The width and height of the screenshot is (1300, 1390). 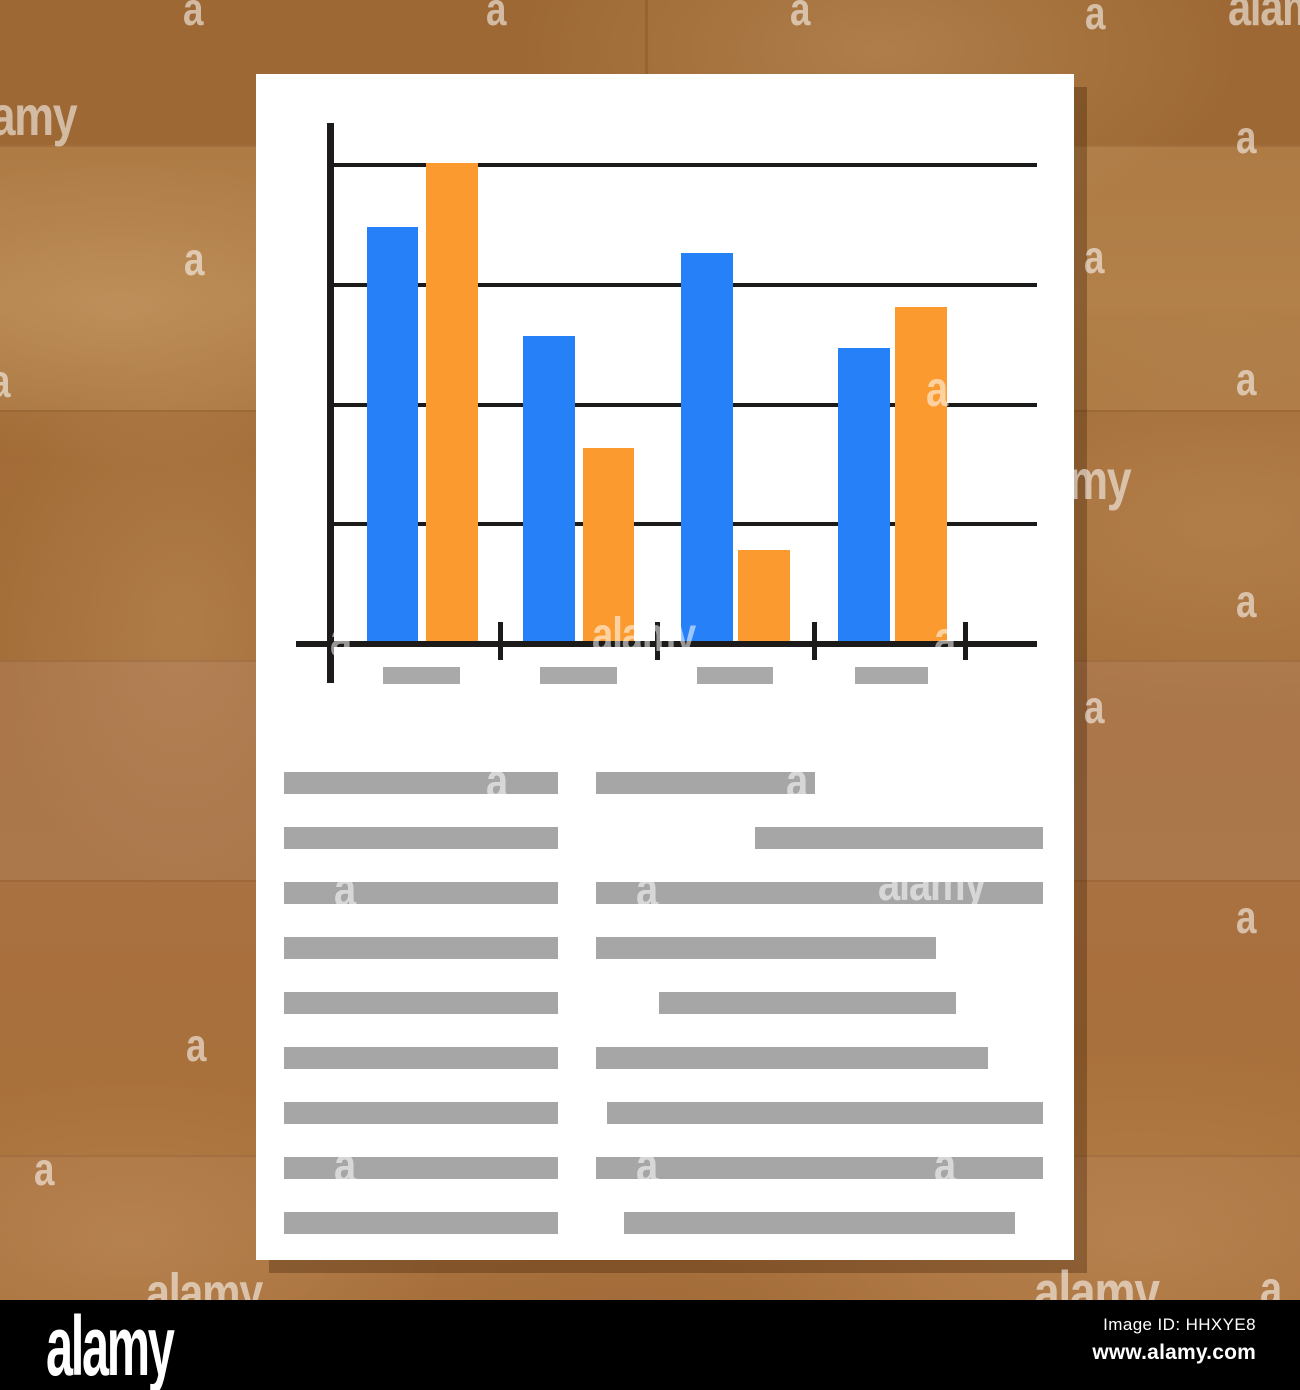 What do you see at coordinates (110, 1344) in the screenshot?
I see `alamy-logo: alamy` at bounding box center [110, 1344].